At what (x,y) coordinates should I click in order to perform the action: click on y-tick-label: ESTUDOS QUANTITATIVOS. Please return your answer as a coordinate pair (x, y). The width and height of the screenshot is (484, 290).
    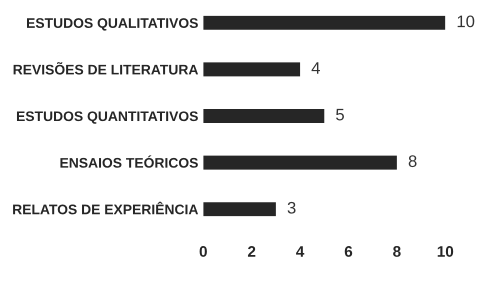
    Looking at the image, I should click on (107, 117).